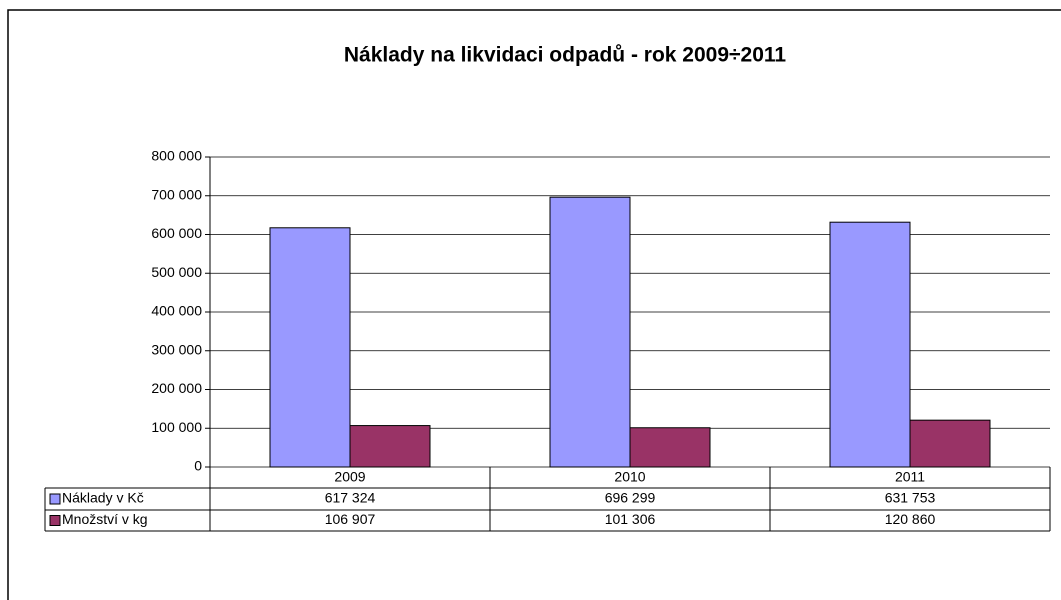 This screenshot has height=600, width=1061. What do you see at coordinates (176, 233) in the screenshot?
I see `y-tick-label: 600 000` at bounding box center [176, 233].